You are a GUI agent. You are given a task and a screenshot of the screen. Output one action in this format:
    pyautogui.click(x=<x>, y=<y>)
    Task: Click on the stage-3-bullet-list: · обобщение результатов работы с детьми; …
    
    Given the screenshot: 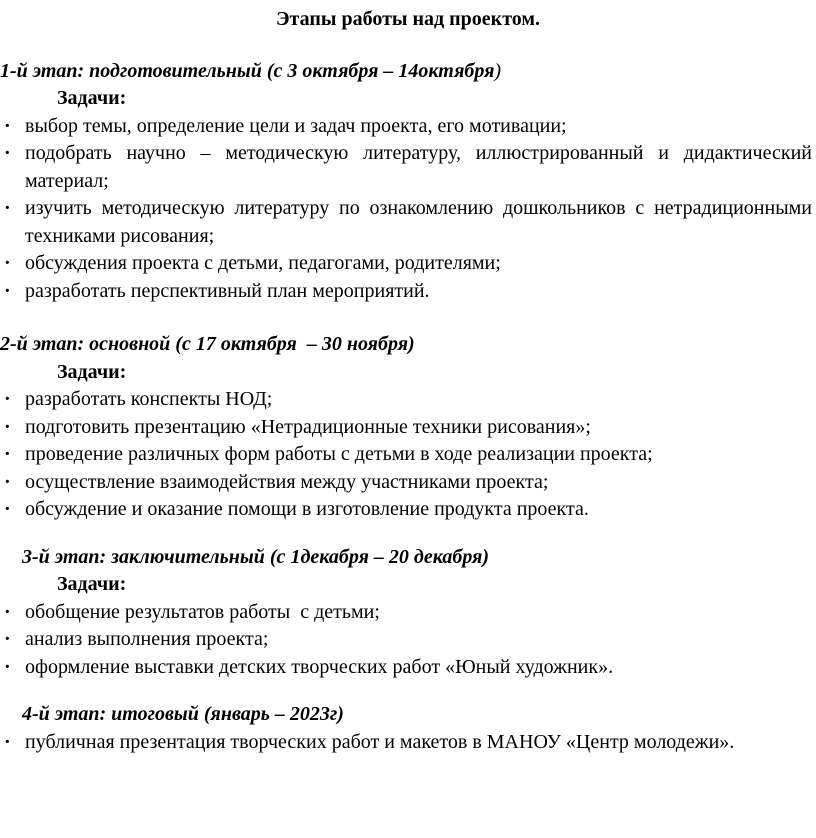 What is the action you would take?
    pyautogui.click(x=408, y=640)
    